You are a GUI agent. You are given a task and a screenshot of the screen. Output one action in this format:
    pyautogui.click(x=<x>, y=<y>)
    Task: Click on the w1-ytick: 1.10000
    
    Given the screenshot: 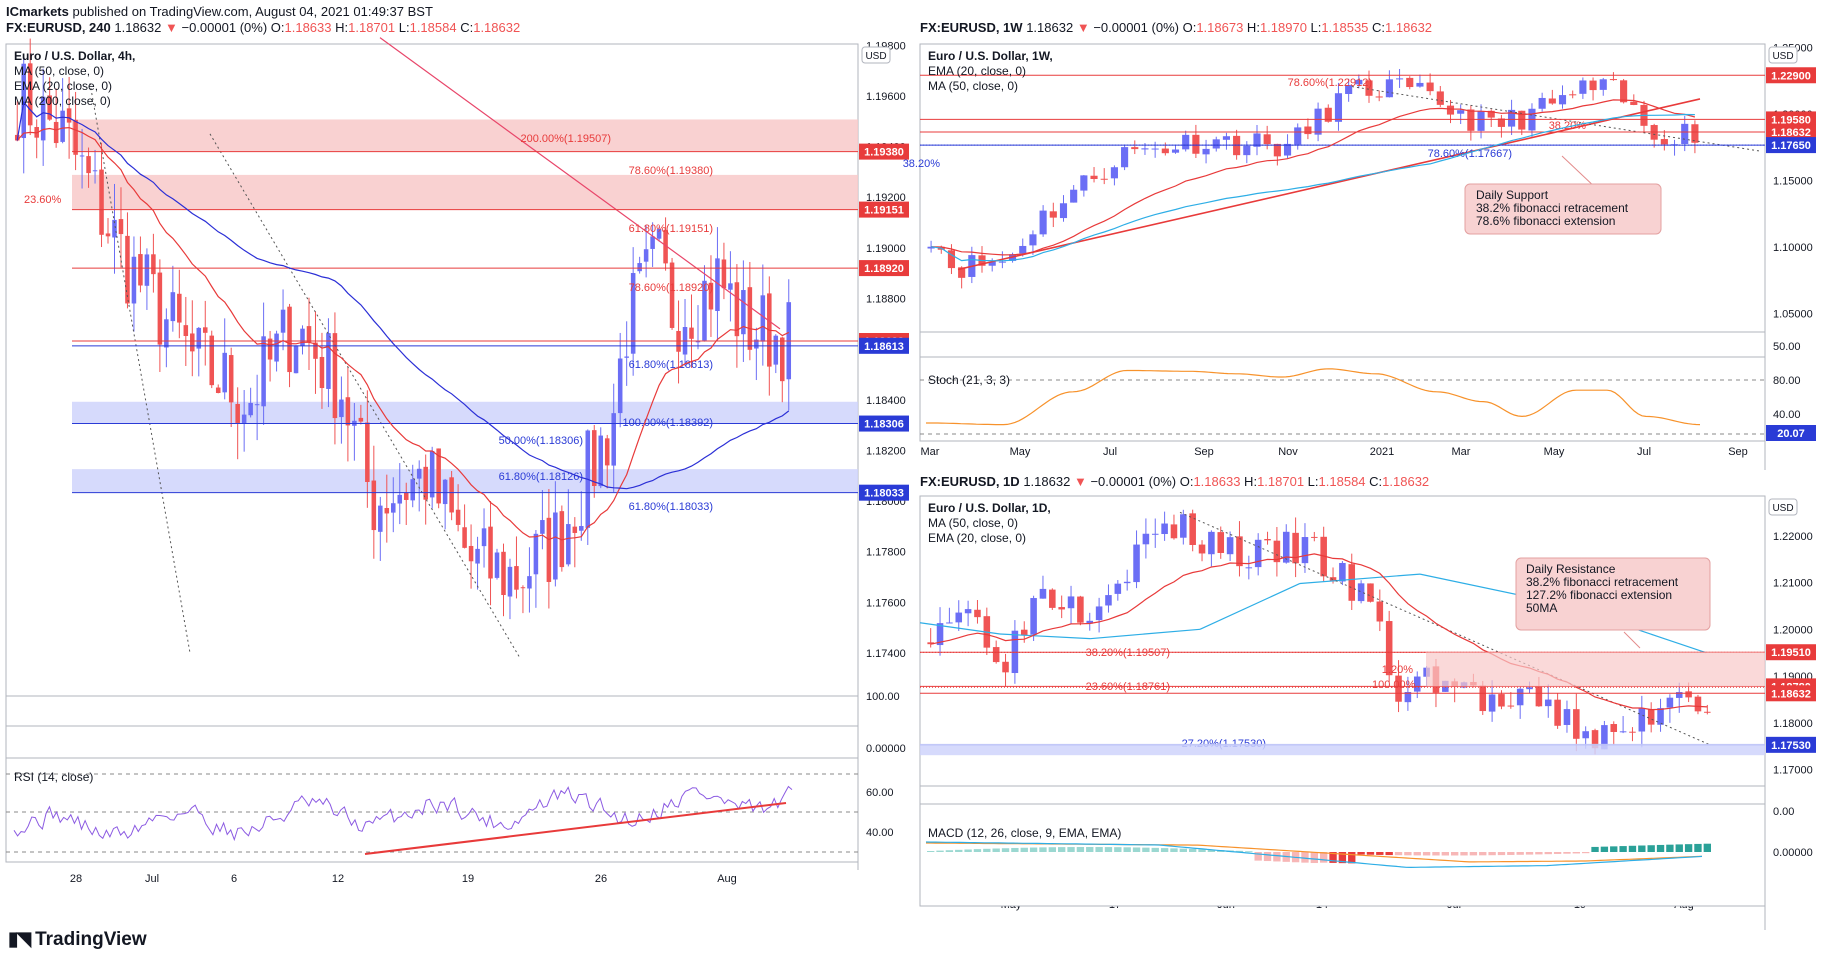 What is the action you would take?
    pyautogui.click(x=1793, y=248)
    